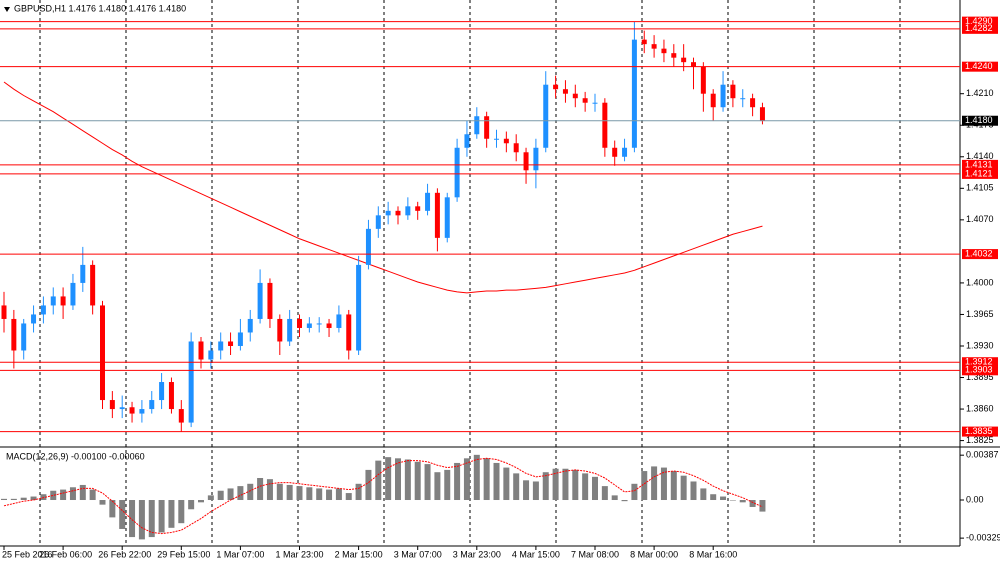  I want to click on level-label: 1.4240, so click(980, 66).